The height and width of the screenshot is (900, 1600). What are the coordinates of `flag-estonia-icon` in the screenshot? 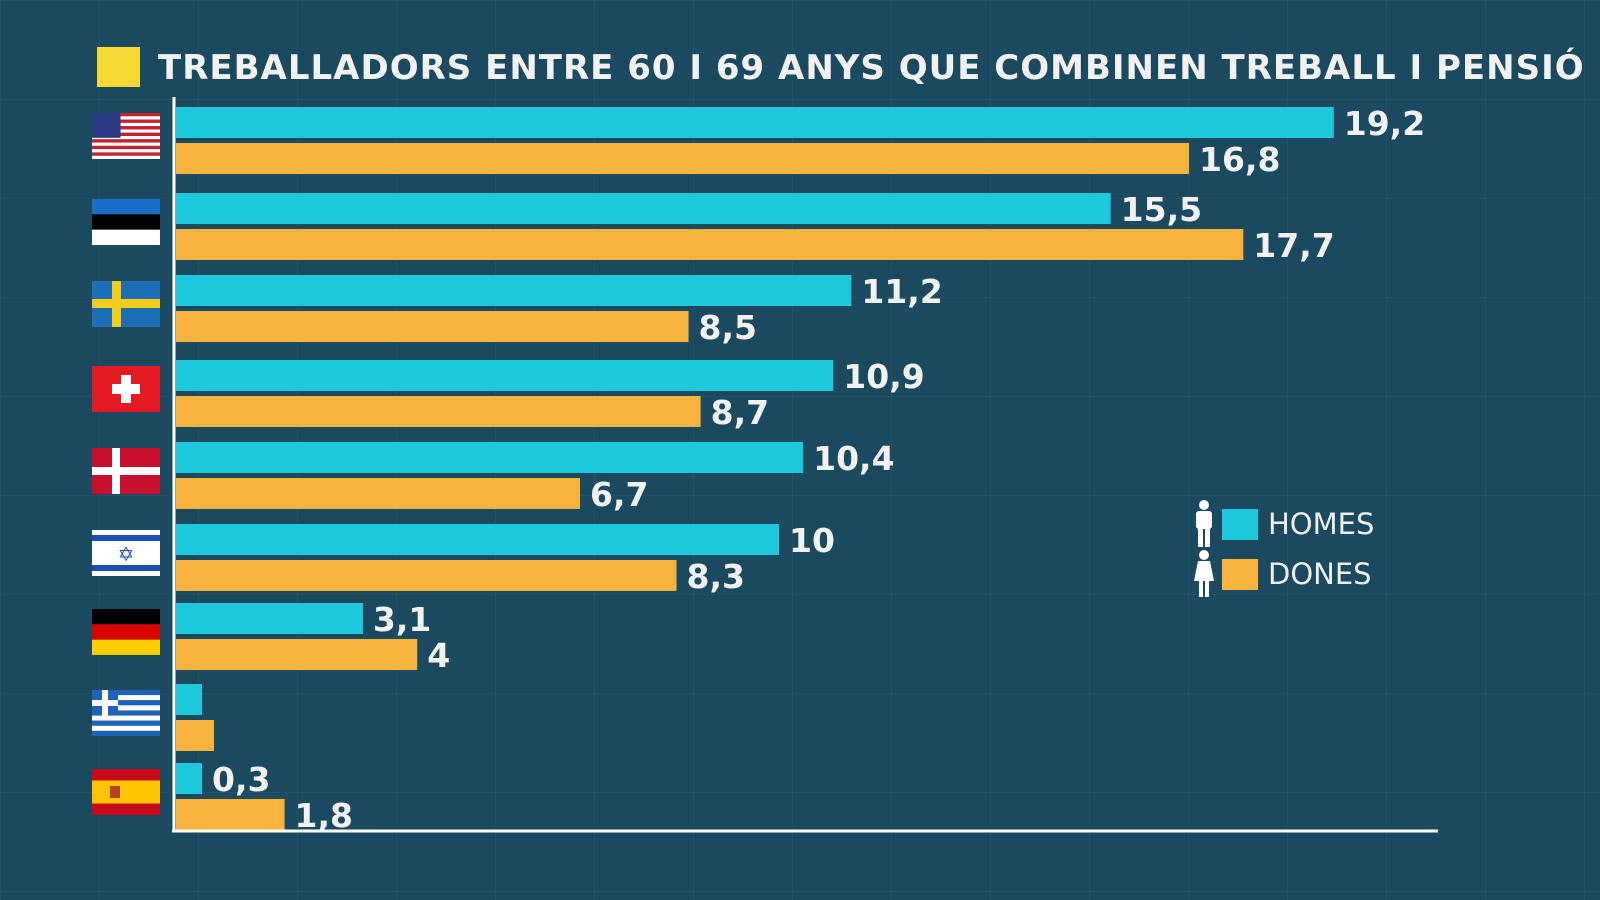 It's located at (126, 222).